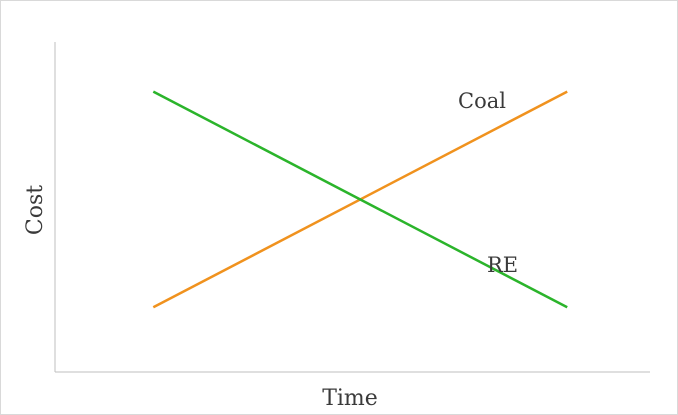 Image resolution: width=678 pixels, height=415 pixels. I want to click on y-axis-title: Cost, so click(35, 210).